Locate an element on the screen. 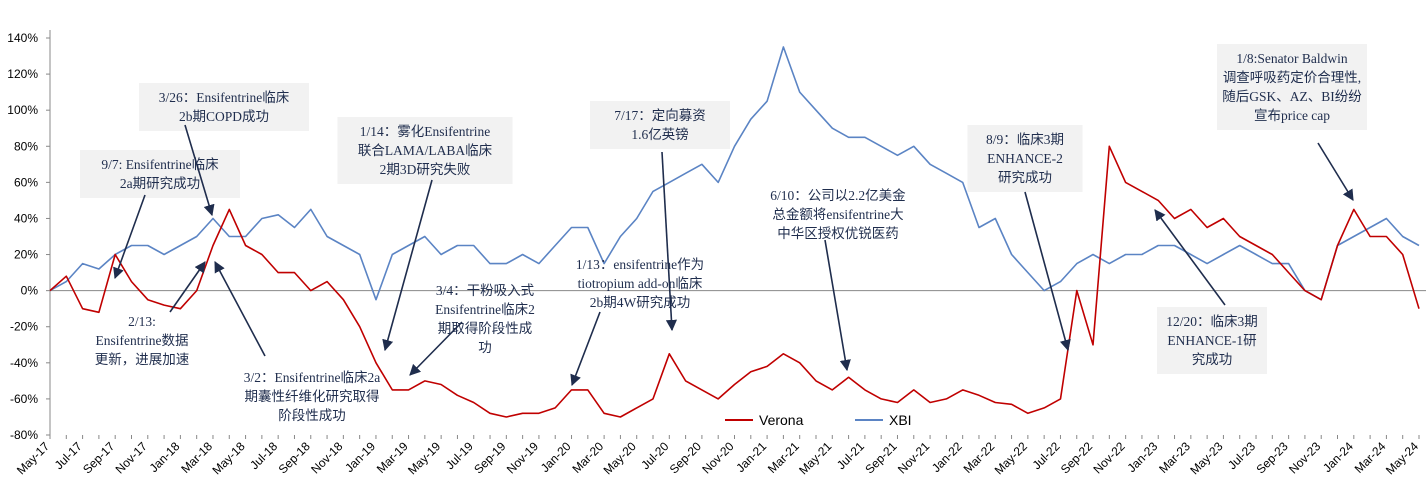  annotation-text: 1/8:Senator Baldwin is located at coordinates (1292, 58).